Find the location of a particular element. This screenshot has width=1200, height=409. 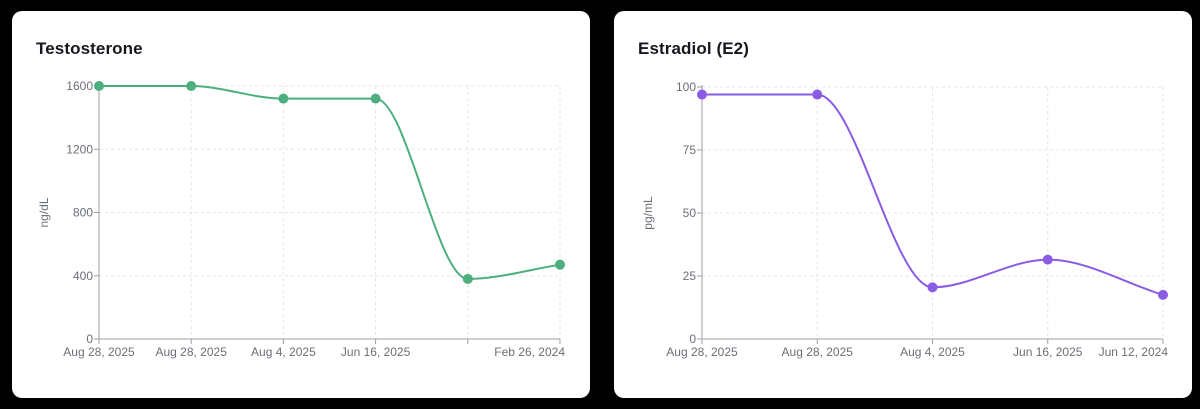

estradiol-title: Estradiol (E2) is located at coordinates (693, 48).